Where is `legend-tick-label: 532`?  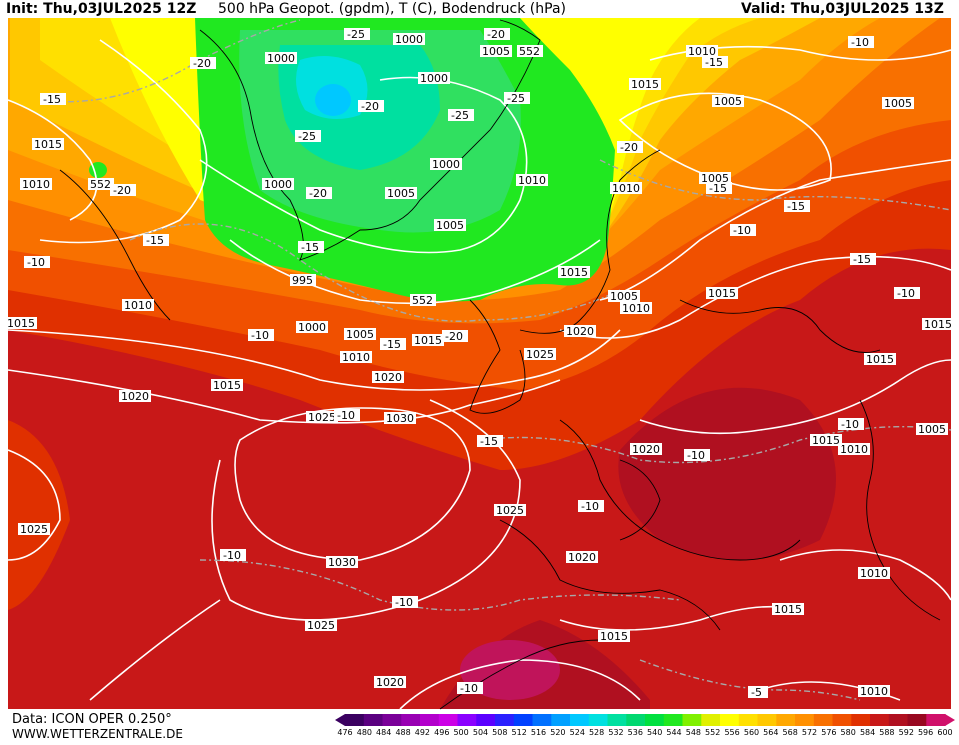
legend-tick-label: 532 is located at coordinates (615, 732).